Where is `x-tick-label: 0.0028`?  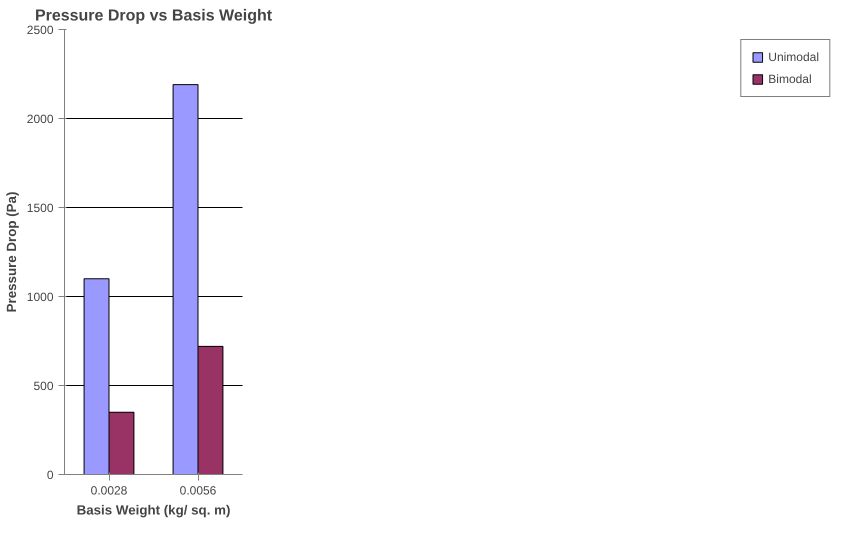 x-tick-label: 0.0028 is located at coordinates (109, 491).